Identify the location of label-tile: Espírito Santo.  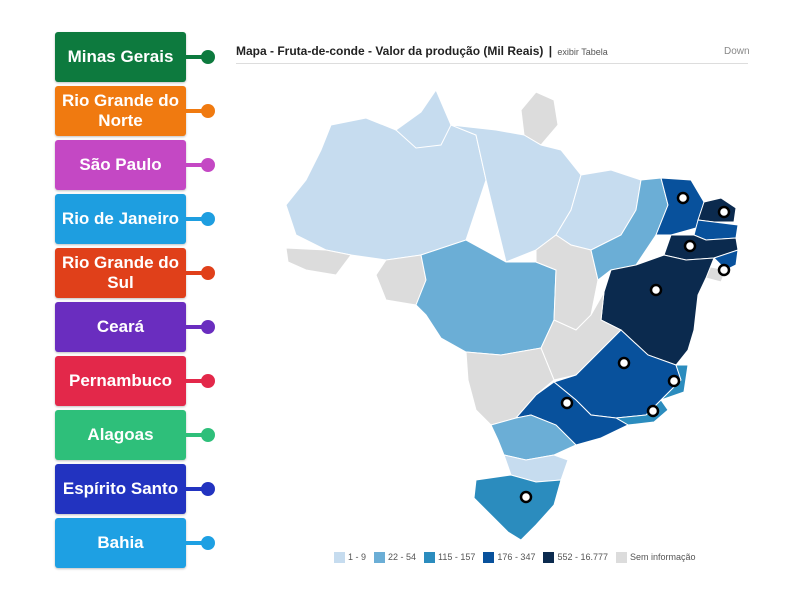
(120, 489).